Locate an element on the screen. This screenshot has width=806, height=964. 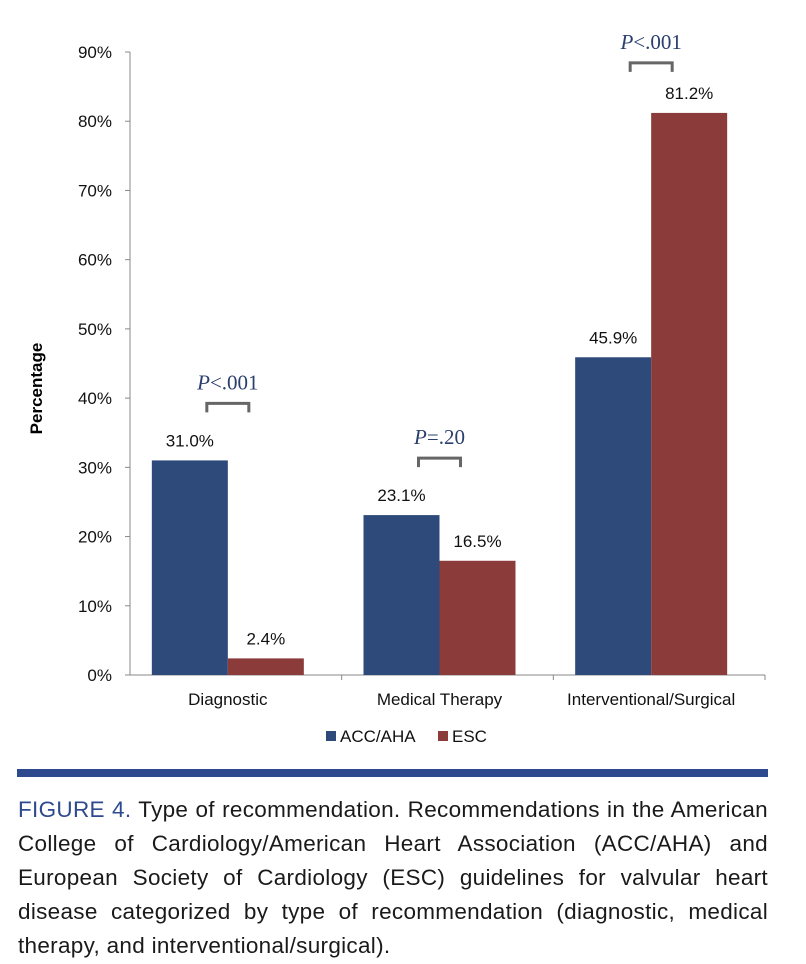
y-tick-label: 50% is located at coordinates (95, 329).